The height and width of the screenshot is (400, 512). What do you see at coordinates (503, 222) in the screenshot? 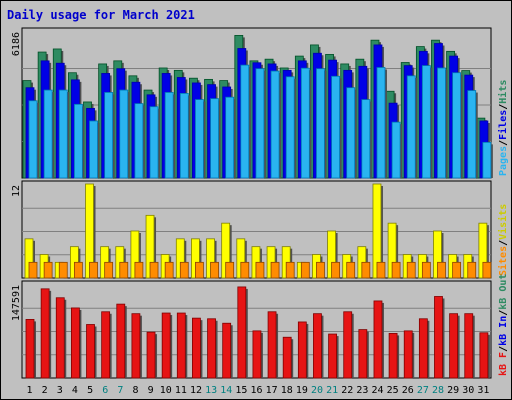
I see `legend-entry: Visits` at bounding box center [503, 222].